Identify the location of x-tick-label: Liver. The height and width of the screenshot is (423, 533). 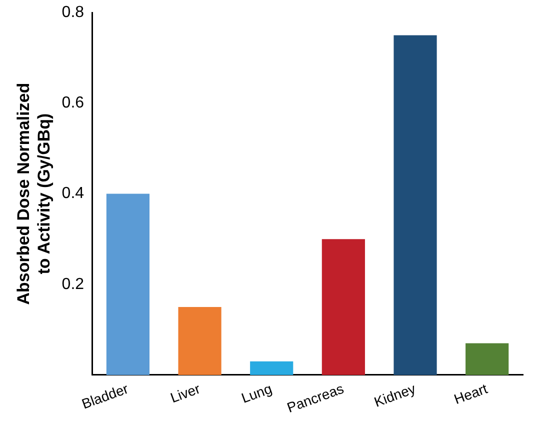
(185, 393).